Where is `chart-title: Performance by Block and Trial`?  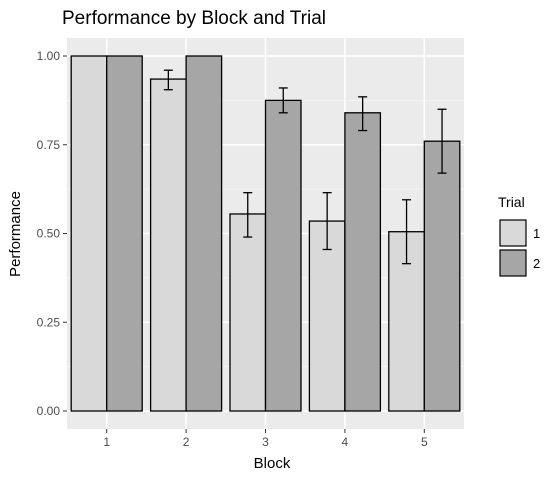 chart-title: Performance by Block and Trial is located at coordinates (194, 18).